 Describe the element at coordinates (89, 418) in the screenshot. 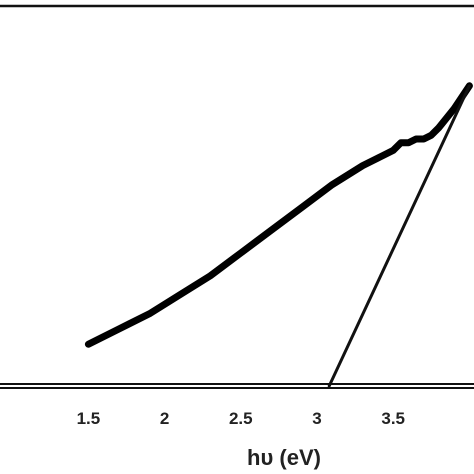

I see `x-tick-label: 1.5` at that location.